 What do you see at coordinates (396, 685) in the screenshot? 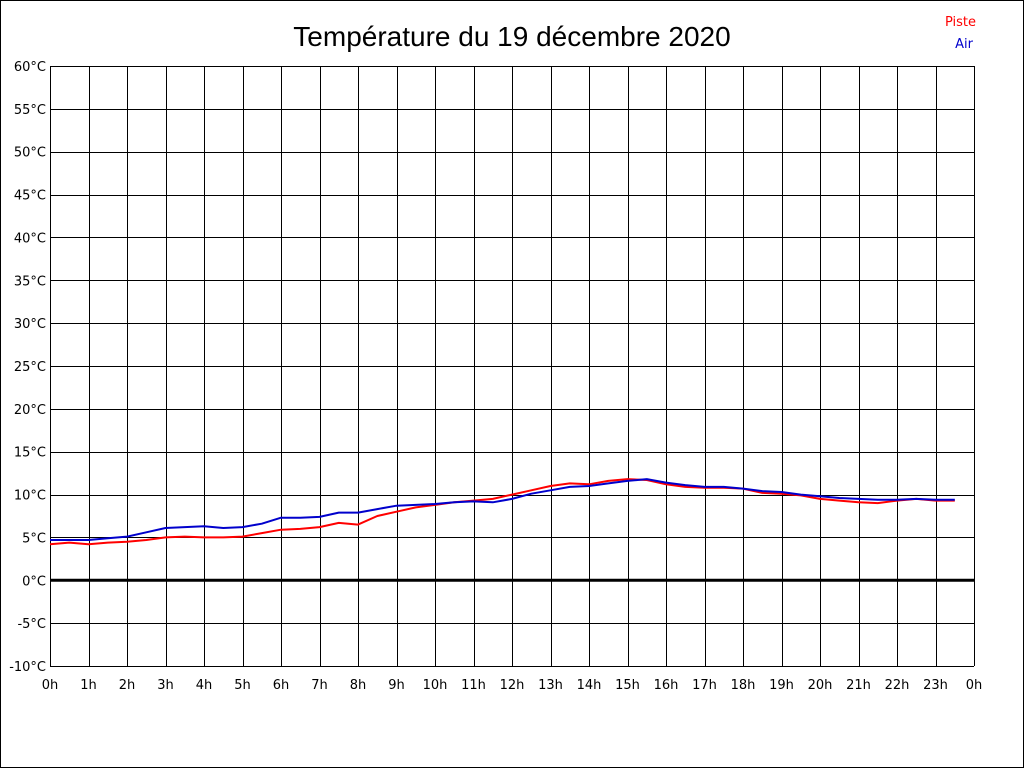
I see `x-tick-label: 9h` at bounding box center [396, 685].